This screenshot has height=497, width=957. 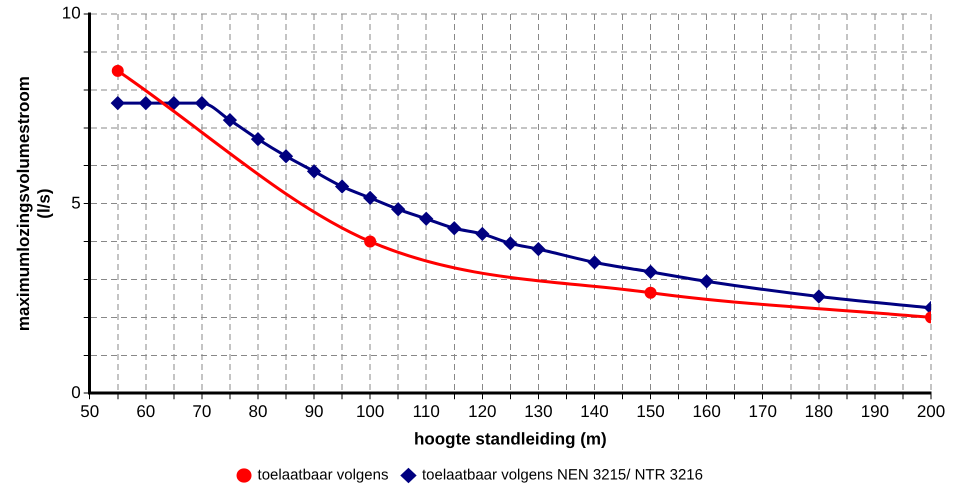 What do you see at coordinates (146, 412) in the screenshot?
I see `x-tick-label: 60` at bounding box center [146, 412].